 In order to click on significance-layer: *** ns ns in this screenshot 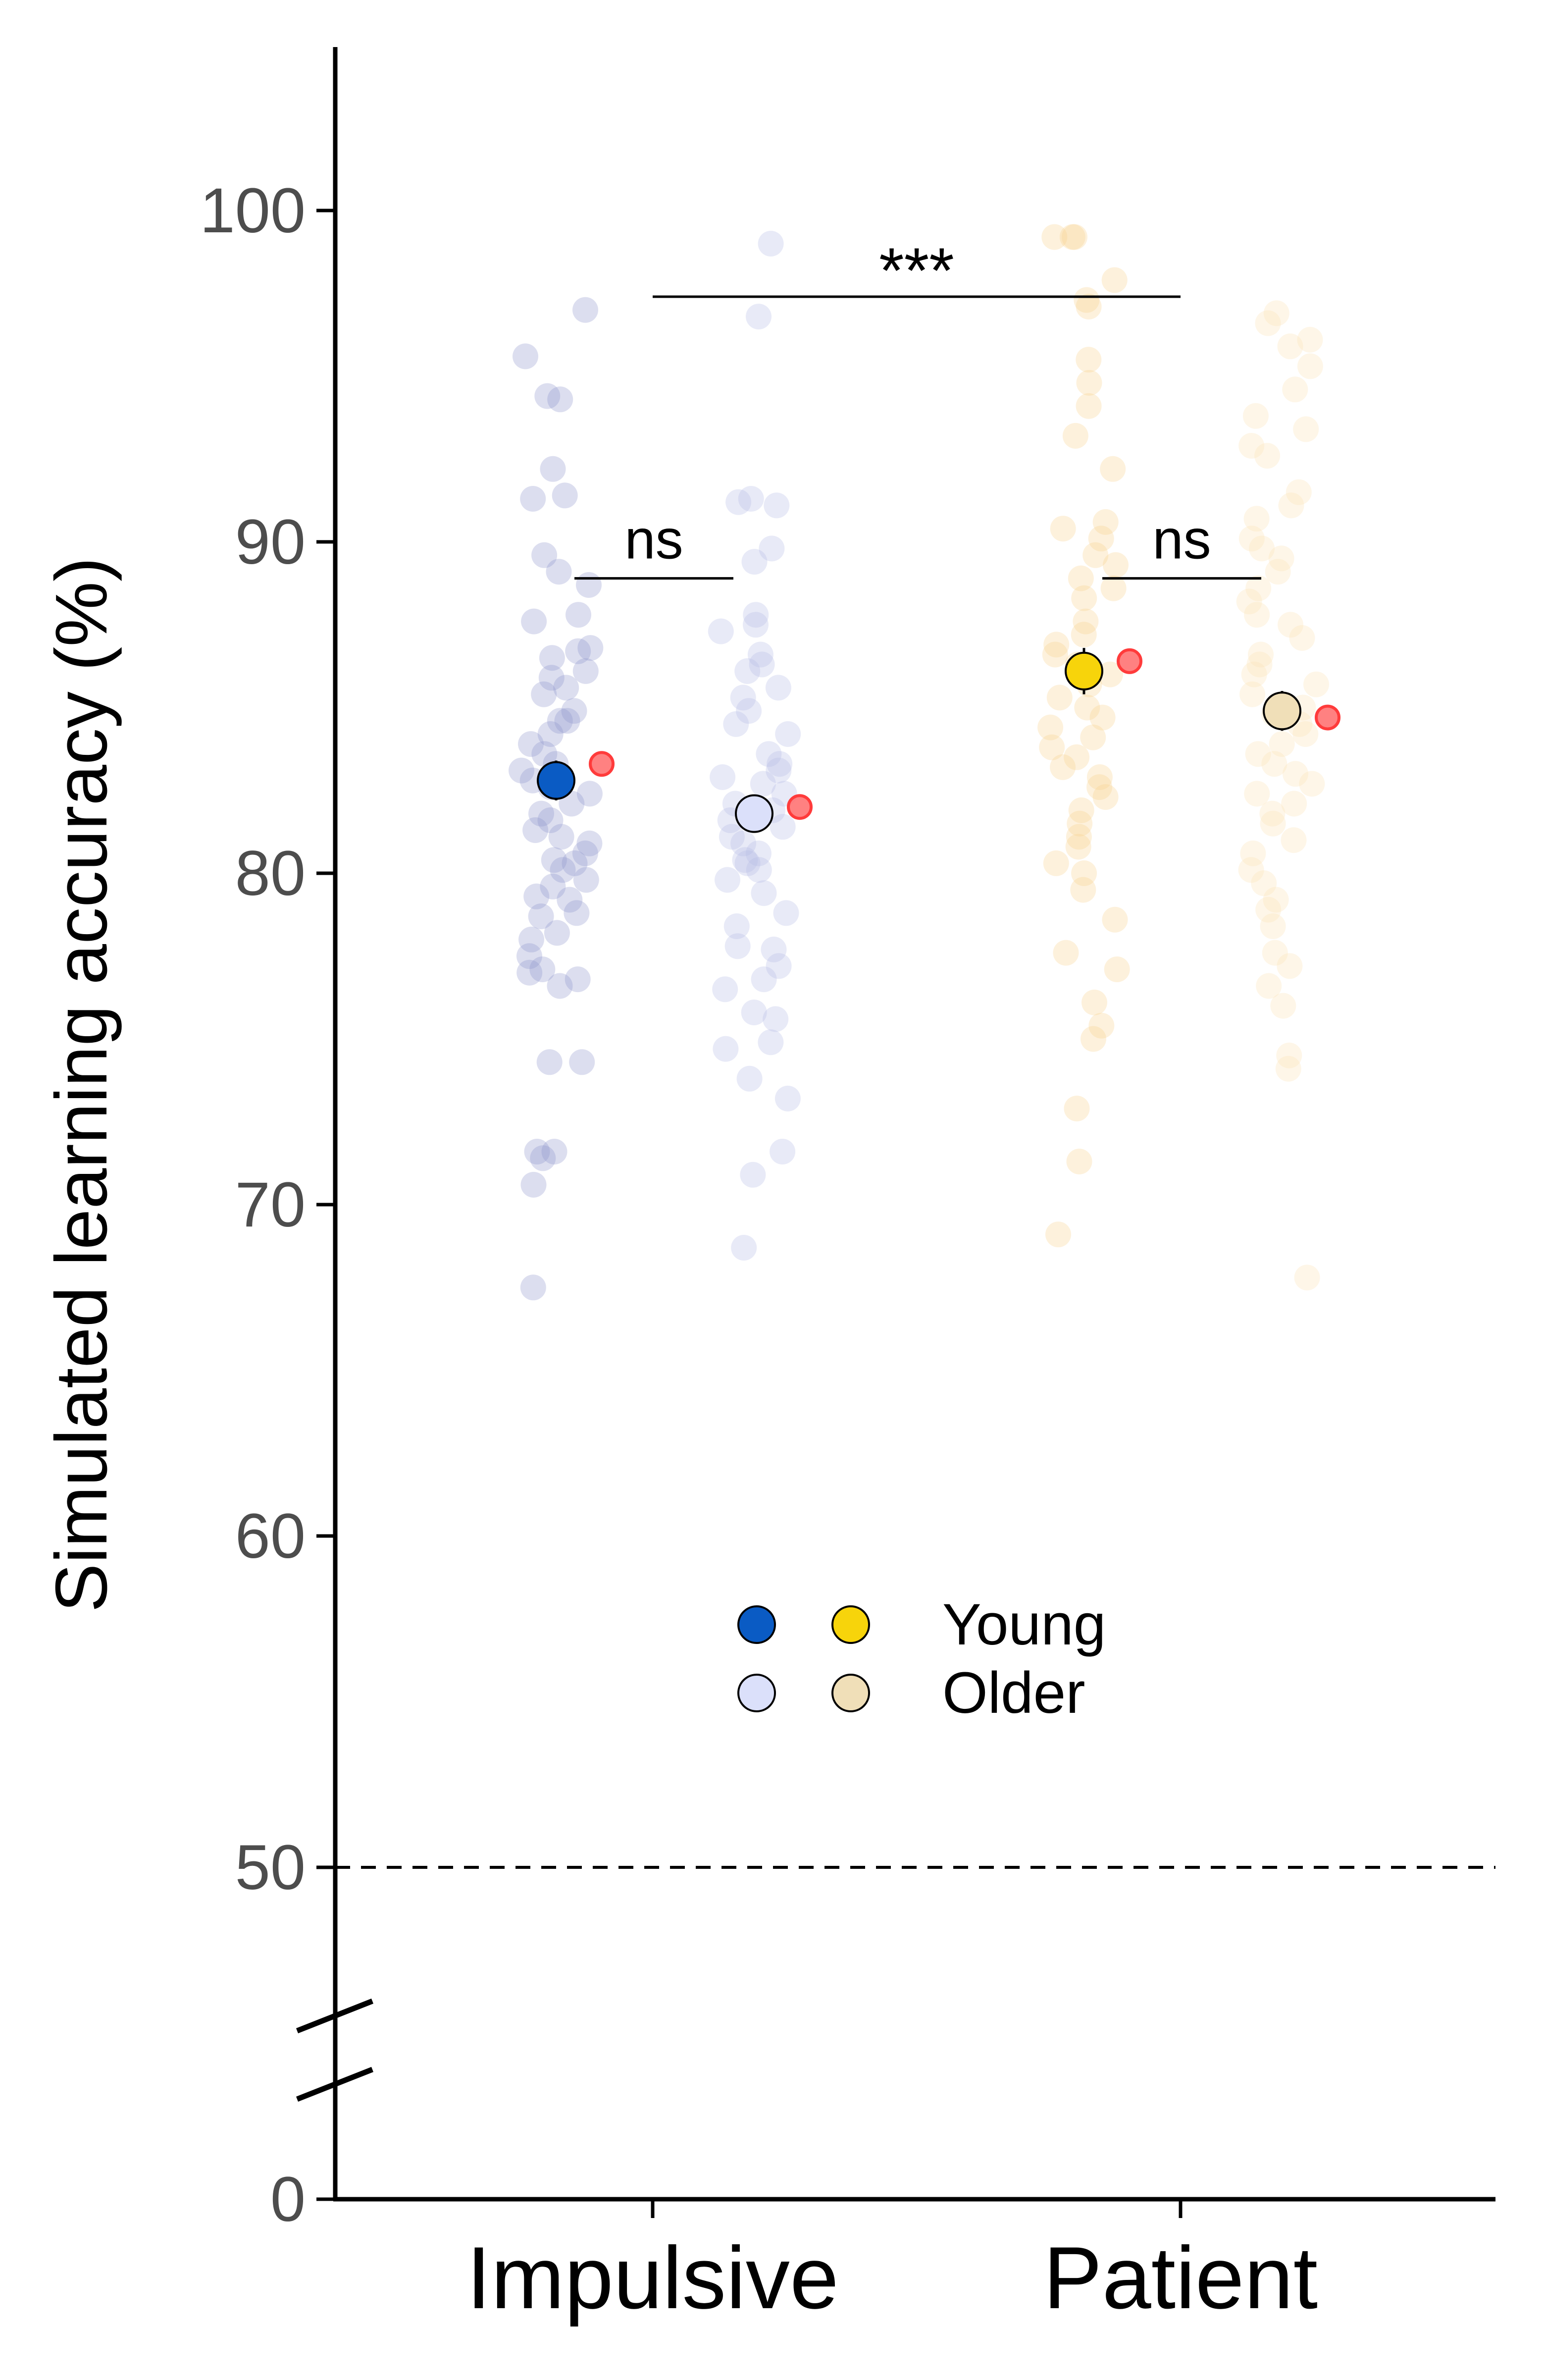, I will do `click(918, 407)`.